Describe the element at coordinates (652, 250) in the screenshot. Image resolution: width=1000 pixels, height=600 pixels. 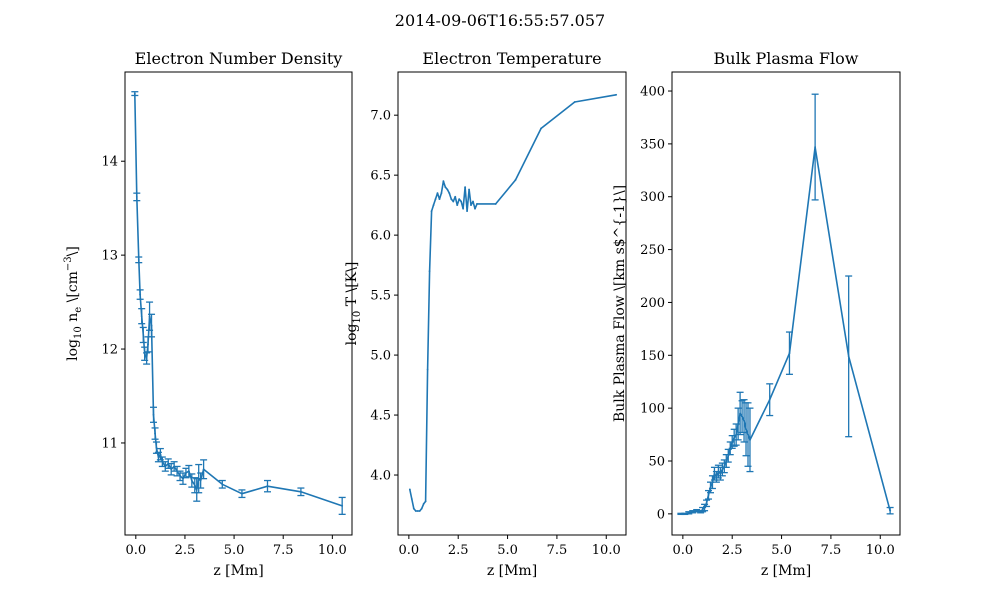
I see `y-tick-label: 250` at that location.